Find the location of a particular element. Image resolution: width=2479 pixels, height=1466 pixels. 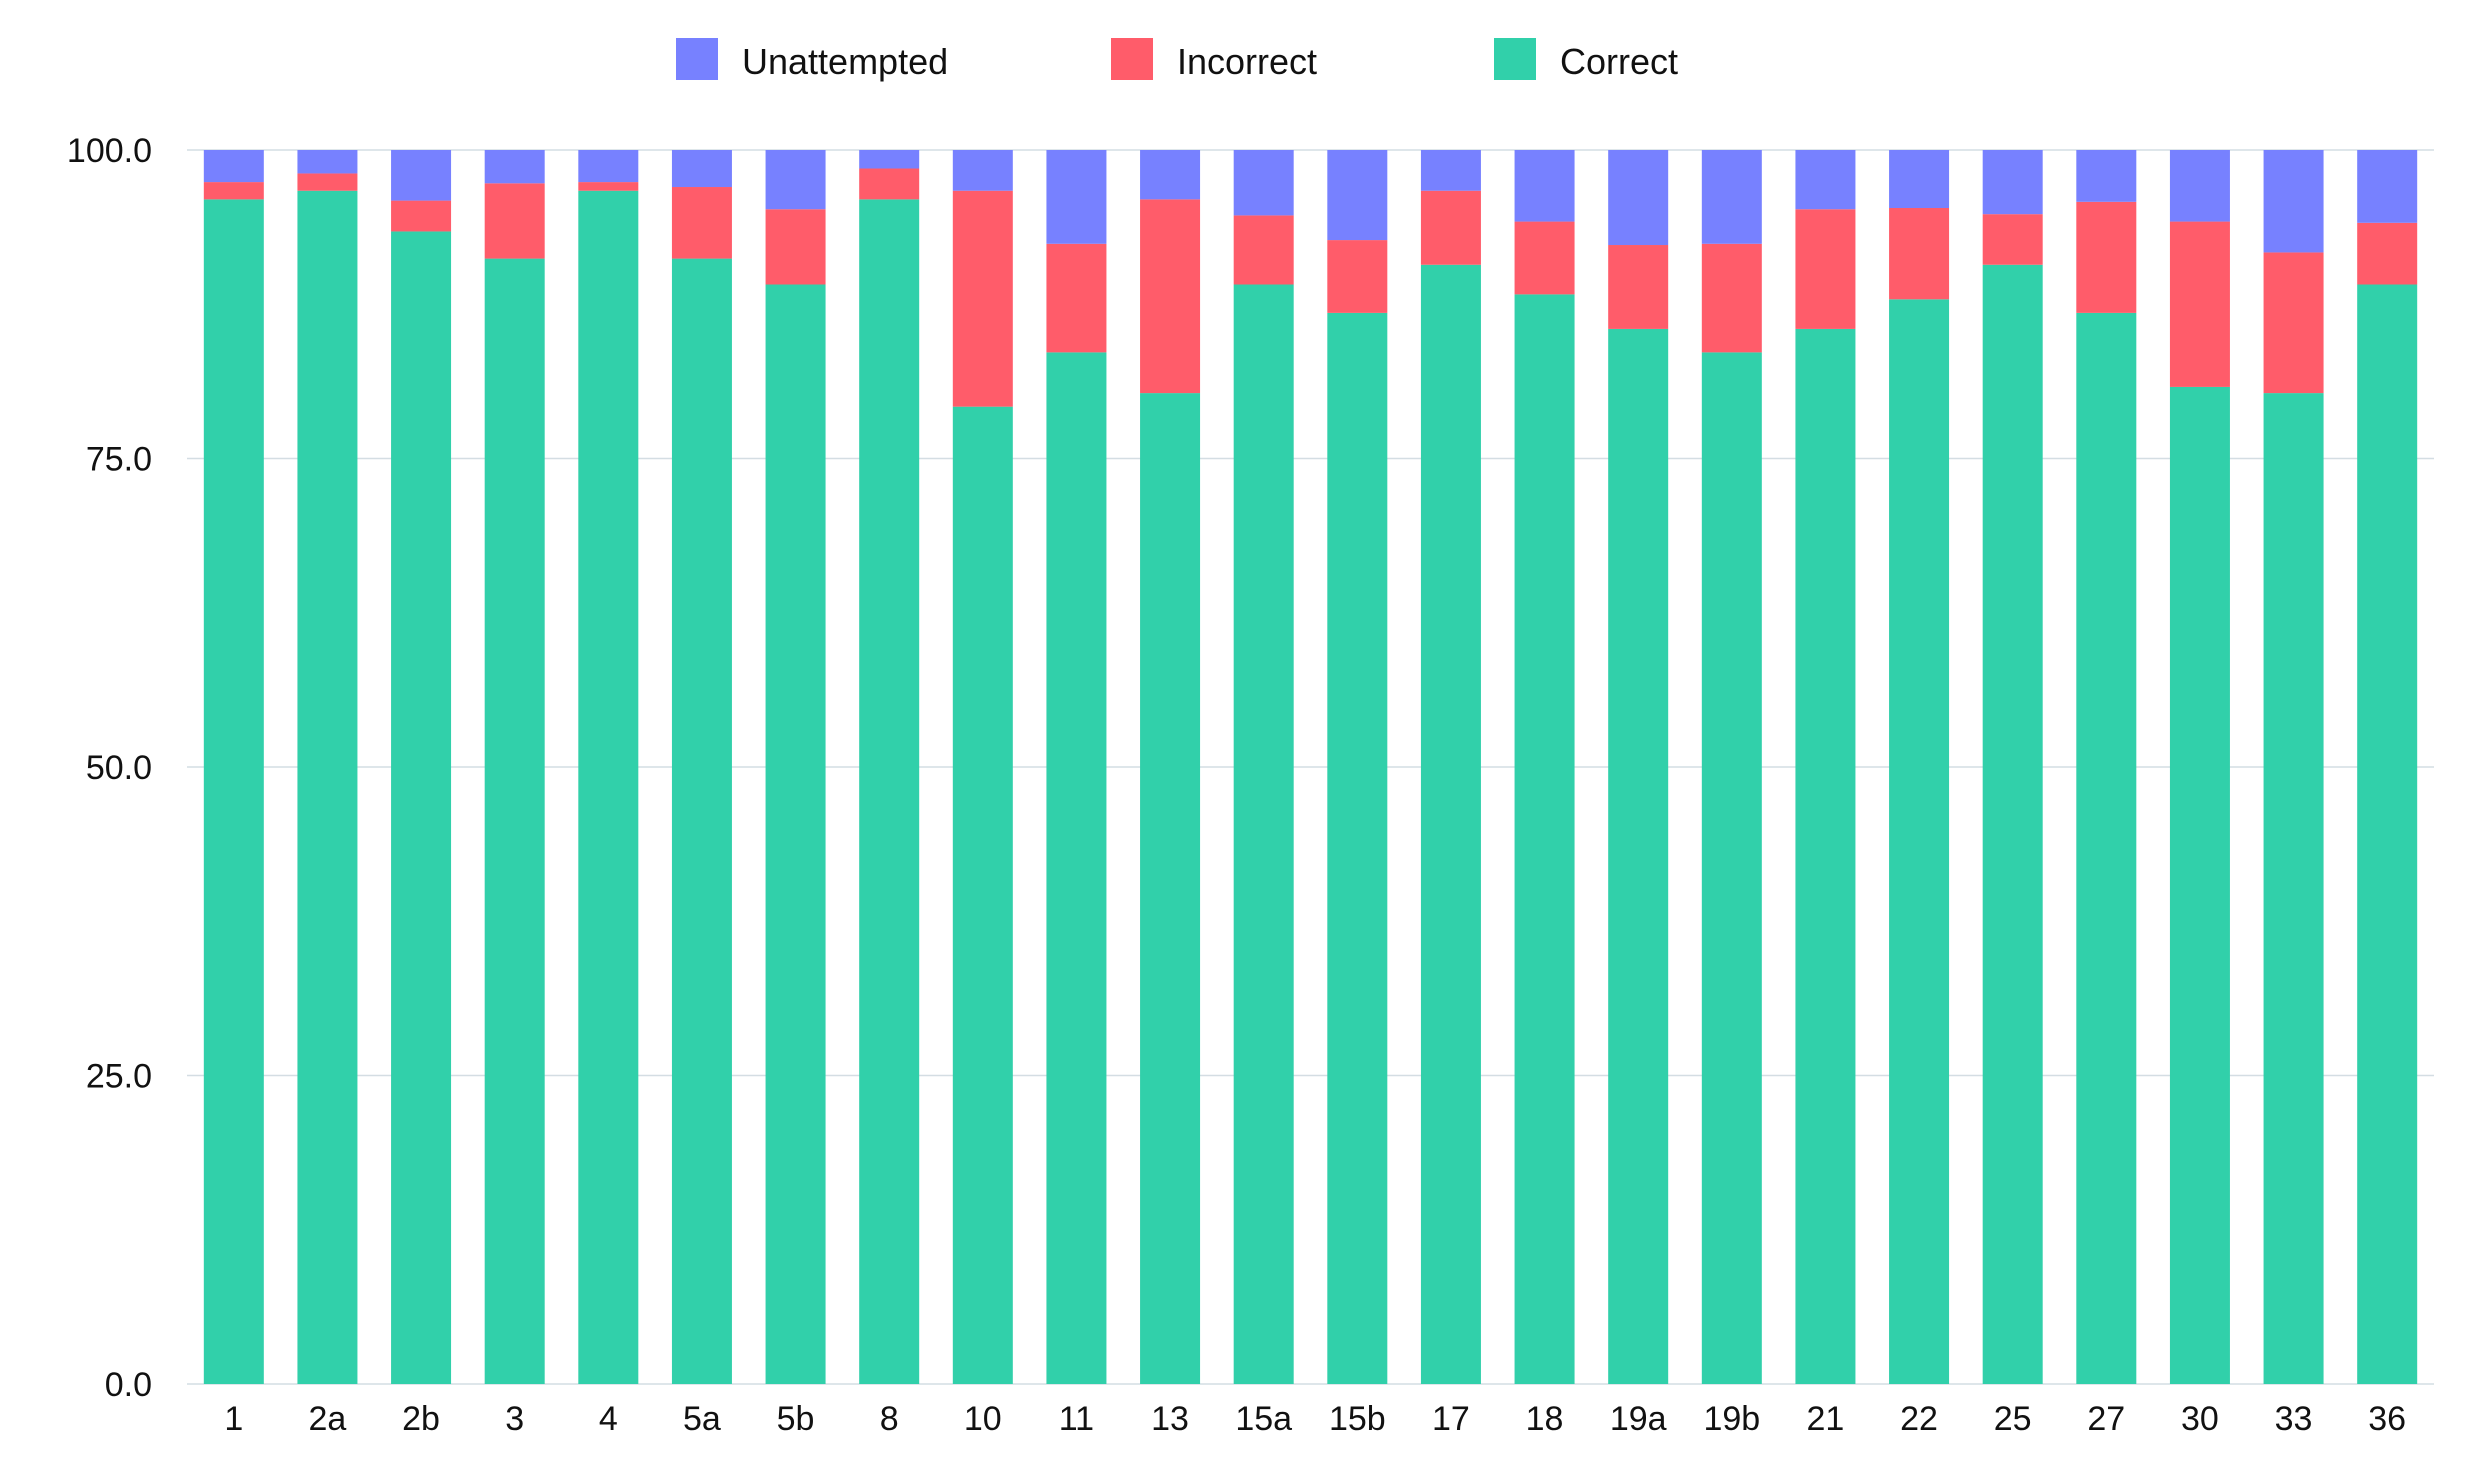

x-tick-label: 2b is located at coordinates (421, 1419).